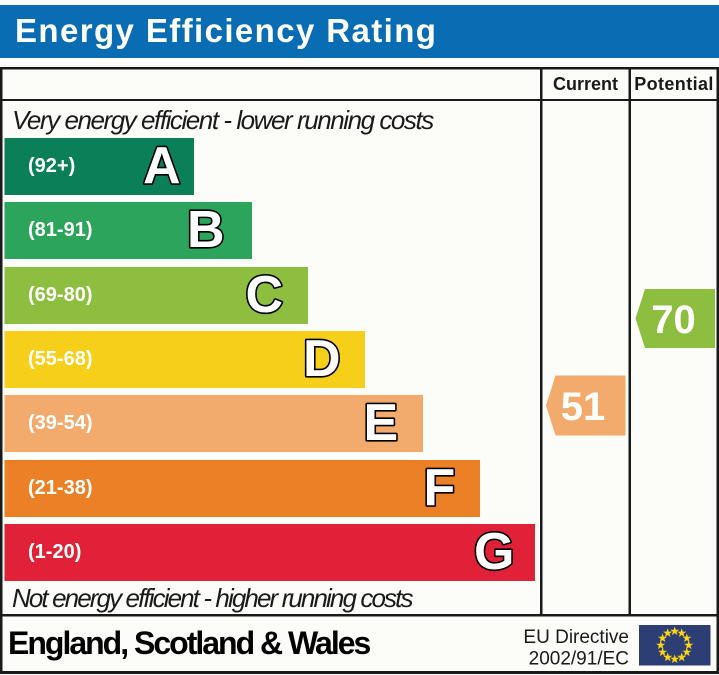 This screenshot has width=719, height=675. I want to click on svg-text: (92+), so click(51, 166).